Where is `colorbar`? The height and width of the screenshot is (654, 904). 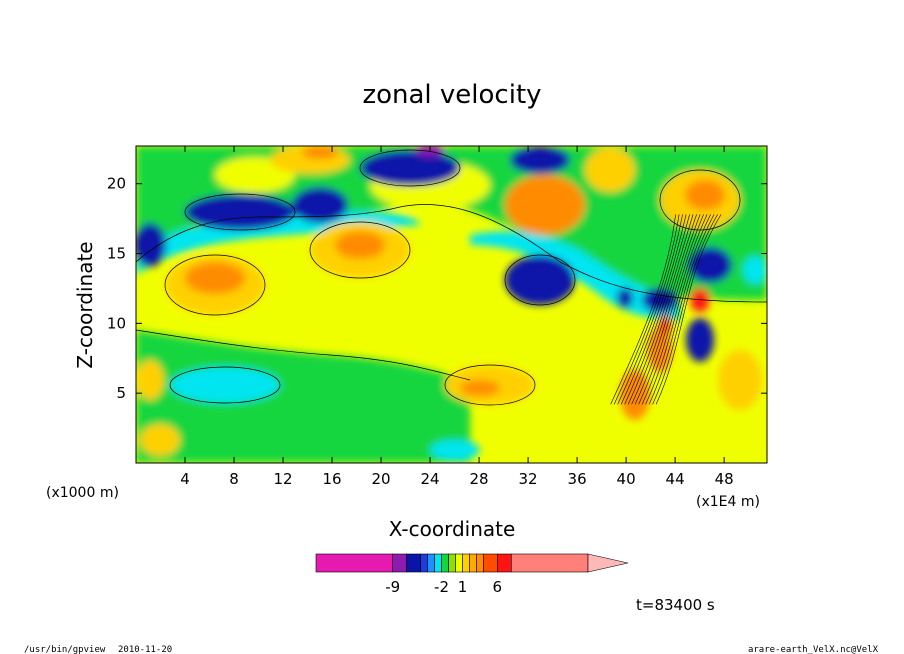 colorbar is located at coordinates (472, 563).